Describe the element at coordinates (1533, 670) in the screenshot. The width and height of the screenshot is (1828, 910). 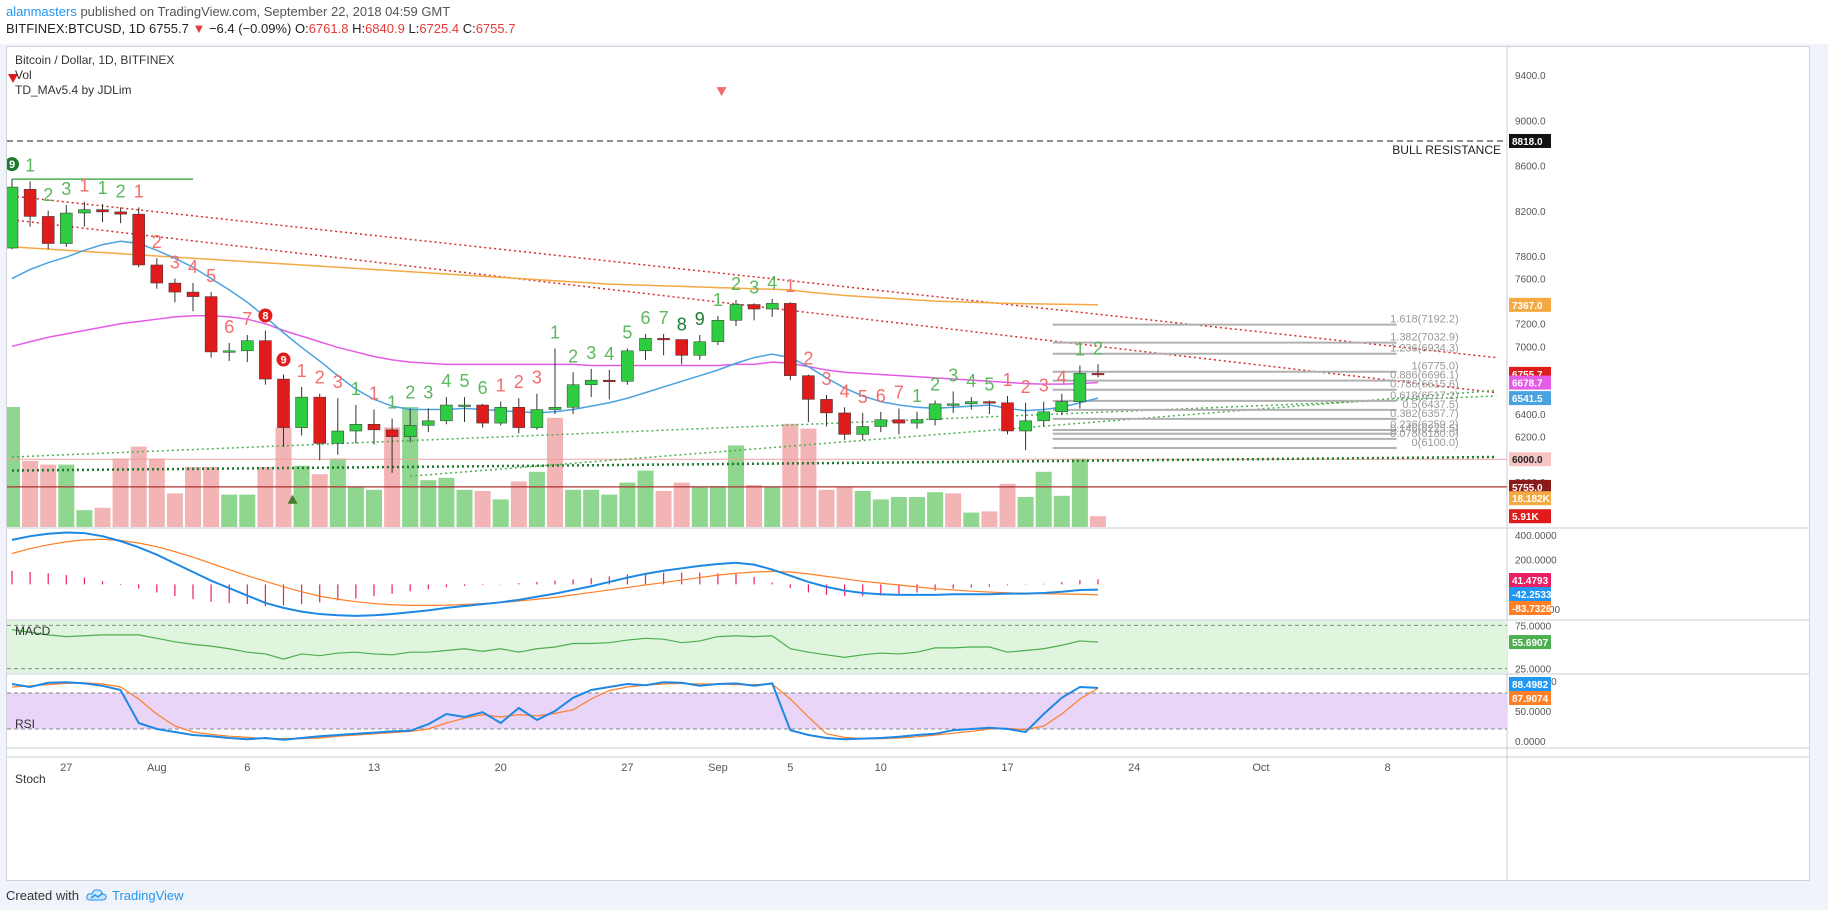
I see `rsi-axis-tick: 25.0000` at that location.